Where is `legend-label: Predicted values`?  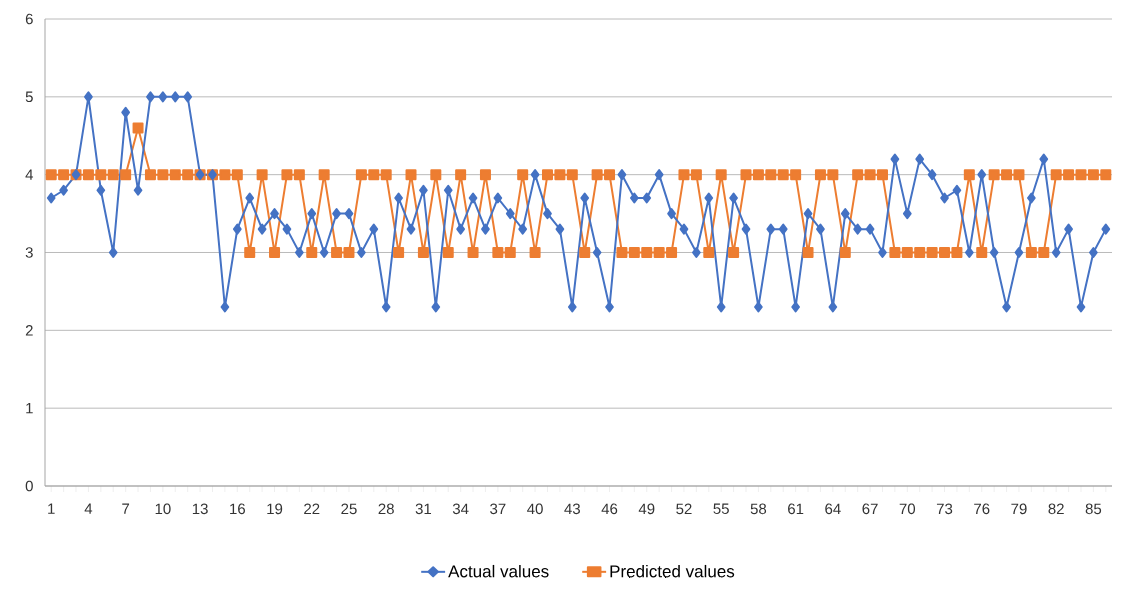 legend-label: Predicted values is located at coordinates (672, 571).